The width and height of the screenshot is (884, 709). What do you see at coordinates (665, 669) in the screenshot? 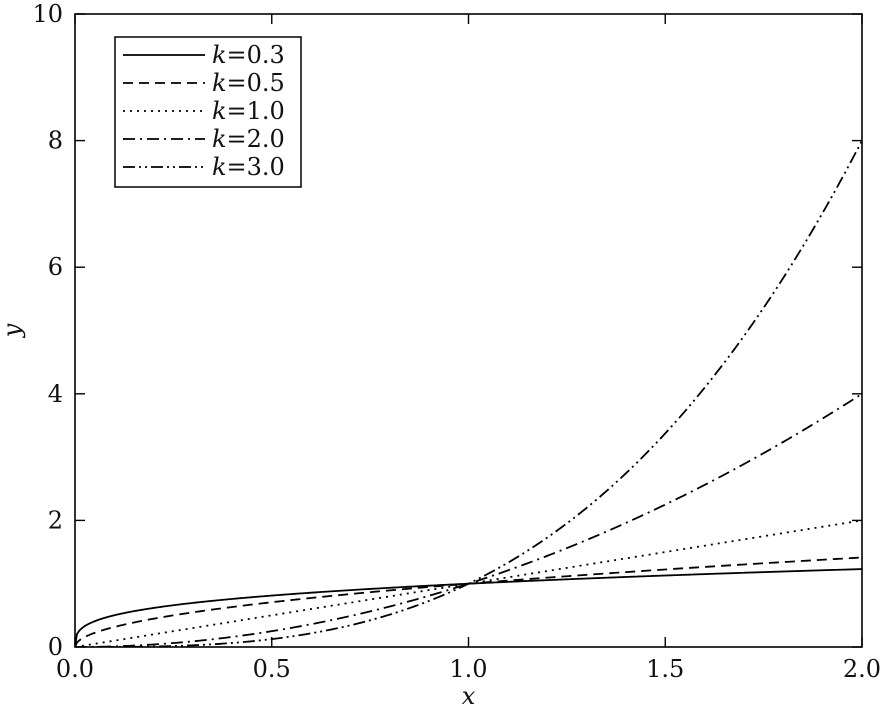
I see `x-tick-label: 1.5` at bounding box center [665, 669].